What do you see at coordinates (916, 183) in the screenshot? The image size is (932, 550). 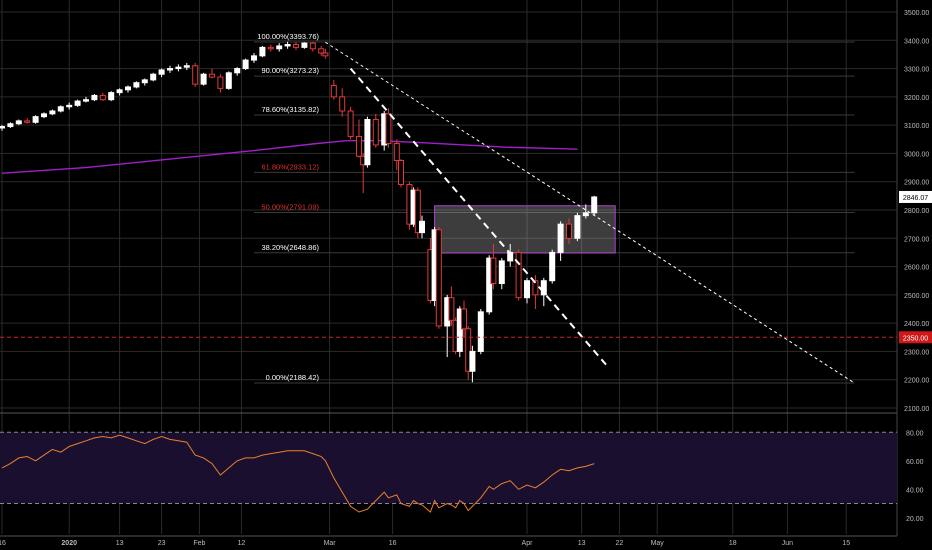 I see `price-tick-label: 2900.00` at bounding box center [916, 183].